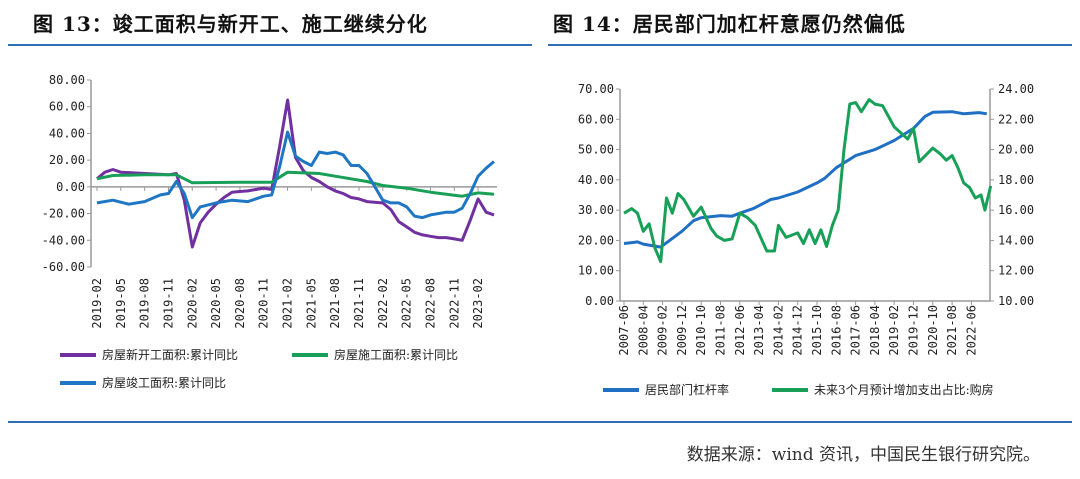 This screenshot has height=479, width=1080. Describe the element at coordinates (933, 330) in the screenshot. I see `x-tick-label: 2020-10` at that location.